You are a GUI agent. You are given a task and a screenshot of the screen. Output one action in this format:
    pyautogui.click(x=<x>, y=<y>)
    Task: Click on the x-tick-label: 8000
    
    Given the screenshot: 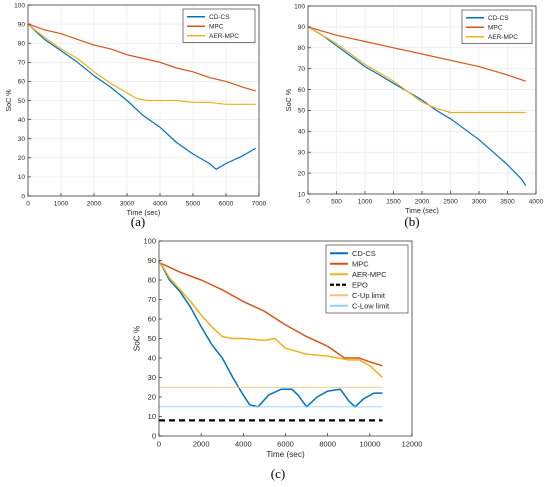 What is the action you would take?
    pyautogui.click(x=327, y=444)
    